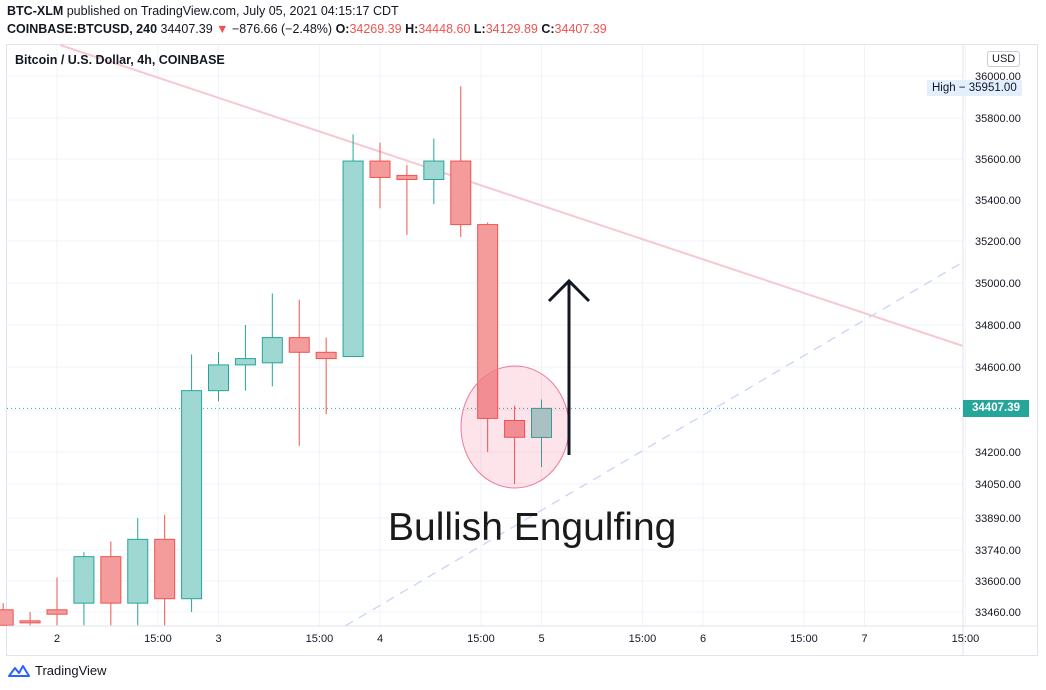  Describe the element at coordinates (703, 639) in the screenshot. I see `time-tick-label: 6` at that location.